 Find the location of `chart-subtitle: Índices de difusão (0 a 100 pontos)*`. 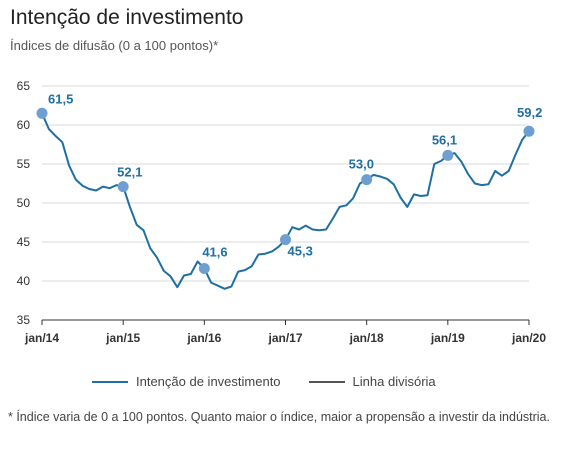

chart-subtitle: Índices de difusão (0 a 100 pontos)* is located at coordinates (114, 45).